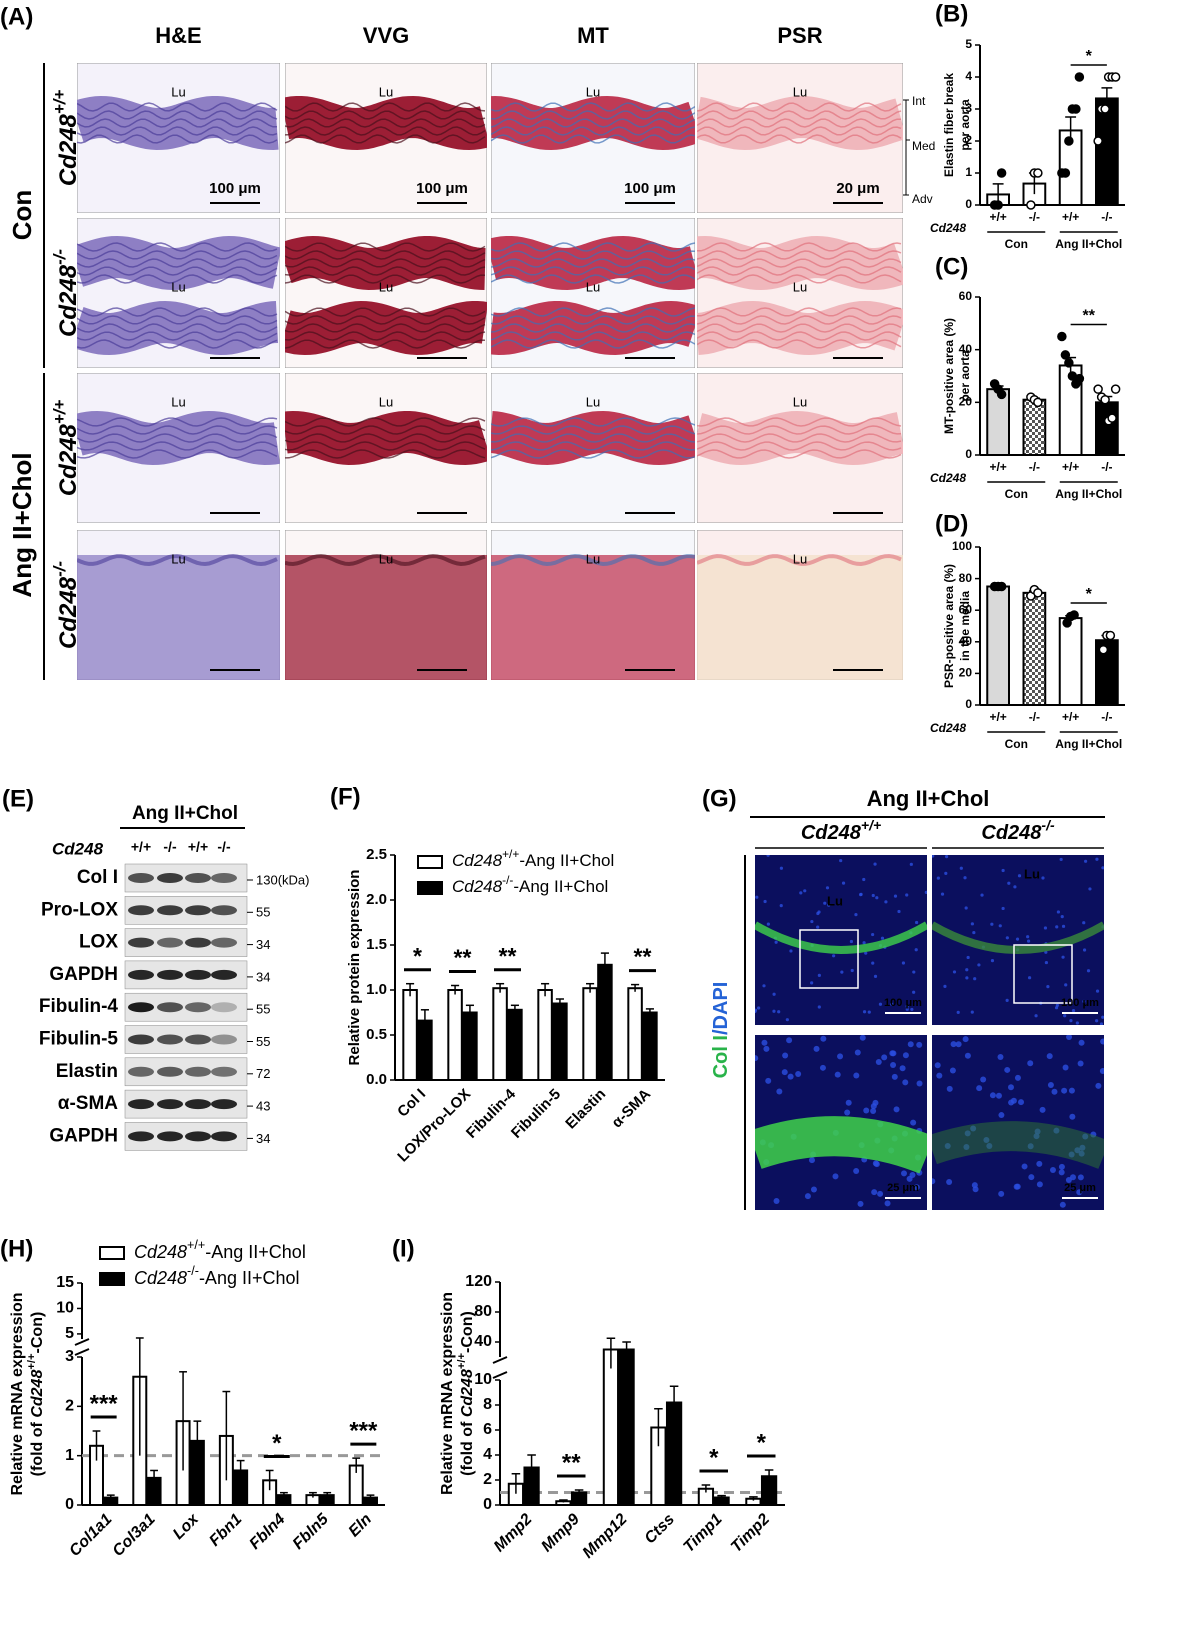 This screenshot has height=1631, width=1183. What do you see at coordinates (948, 478) in the screenshot?
I see `gene-label: Cd248` at bounding box center [948, 478].